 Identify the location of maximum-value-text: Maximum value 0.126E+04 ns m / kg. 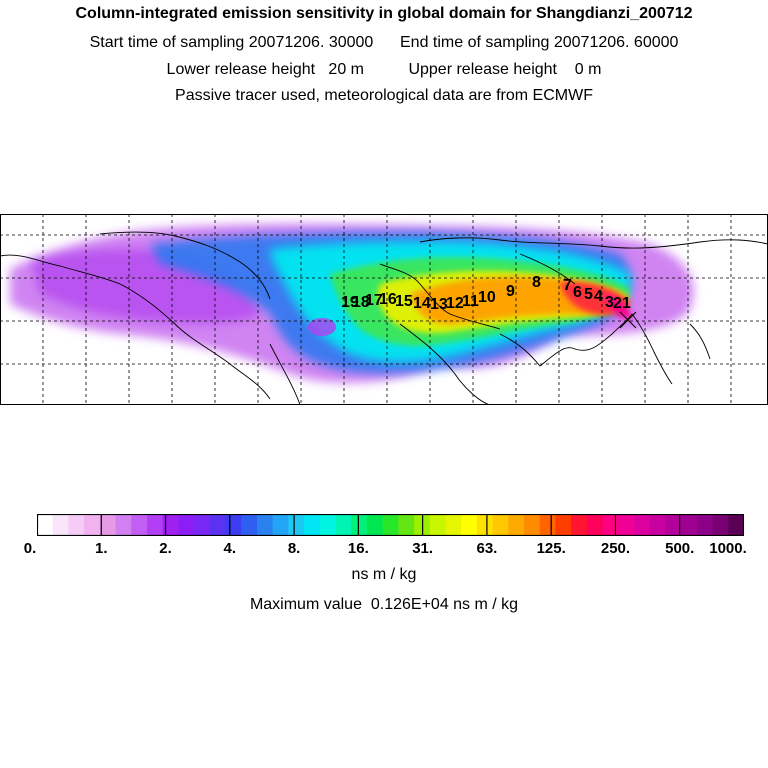
(384, 604).